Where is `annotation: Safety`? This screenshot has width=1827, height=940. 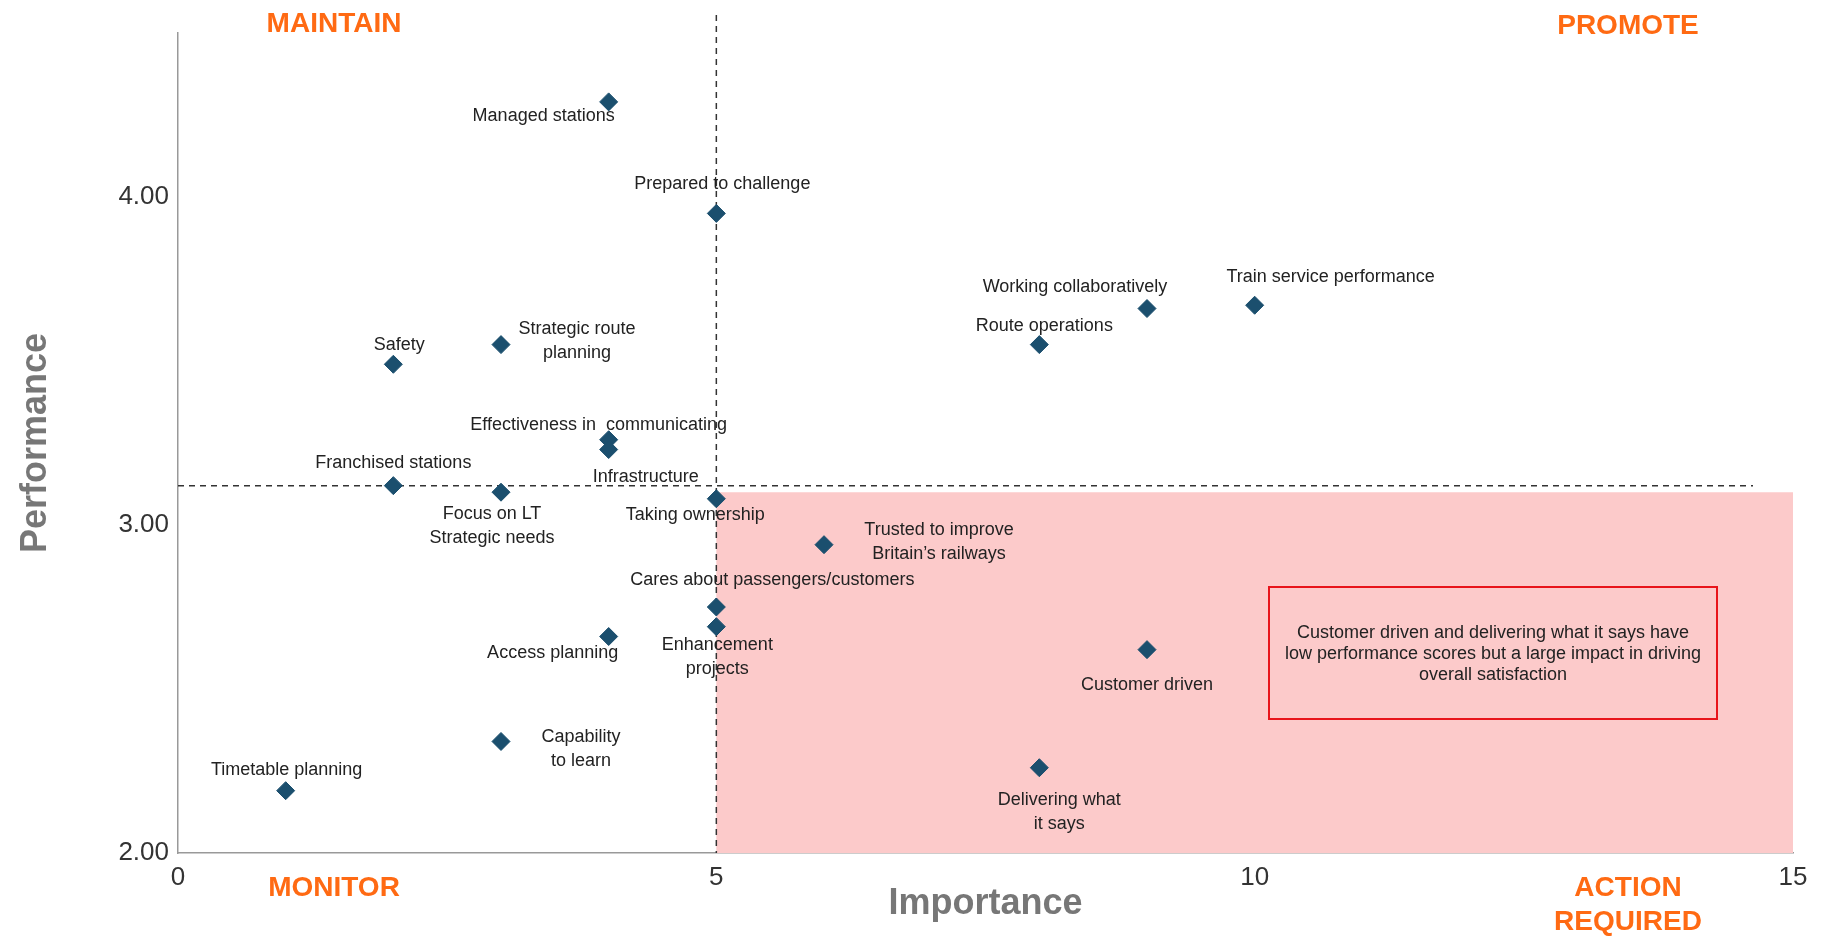
annotation: Safety is located at coordinates (399, 344).